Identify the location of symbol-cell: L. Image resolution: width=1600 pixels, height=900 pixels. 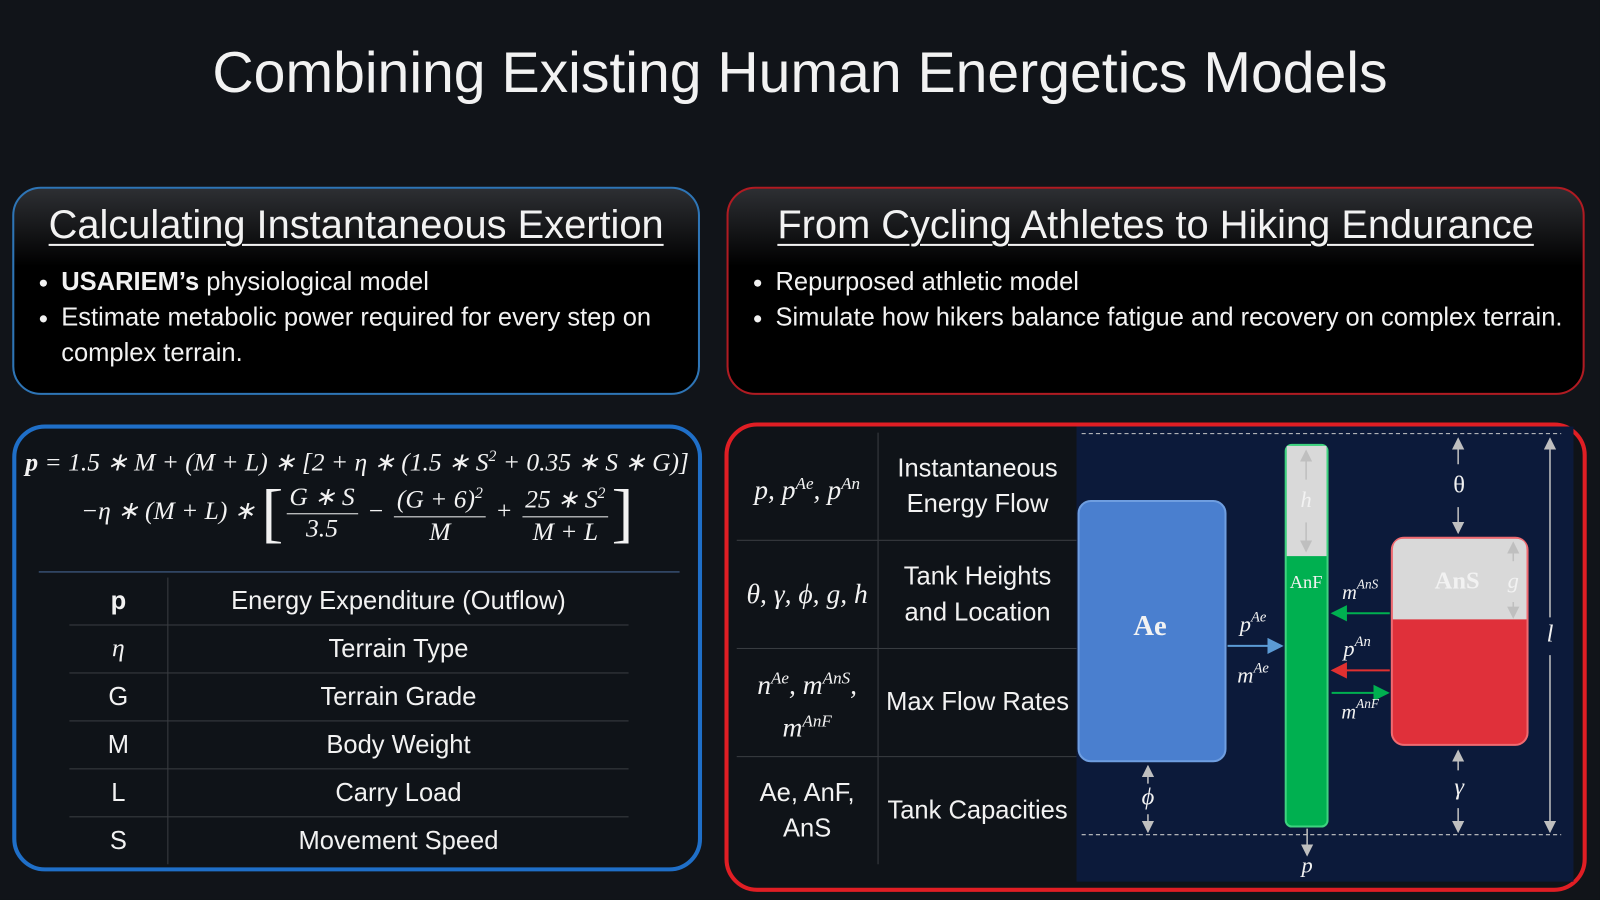
(119, 793).